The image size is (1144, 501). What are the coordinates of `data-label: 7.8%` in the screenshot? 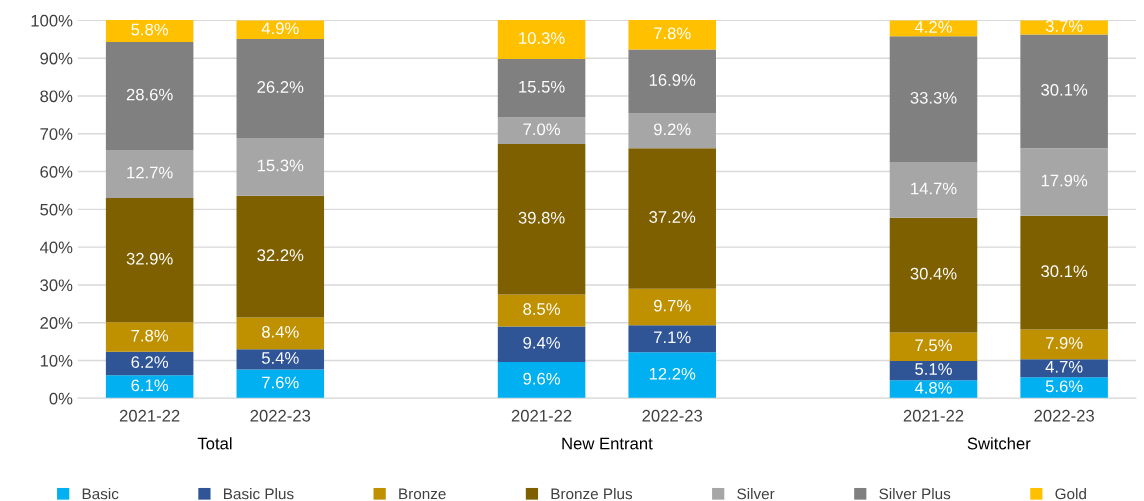 It's located at (672, 33).